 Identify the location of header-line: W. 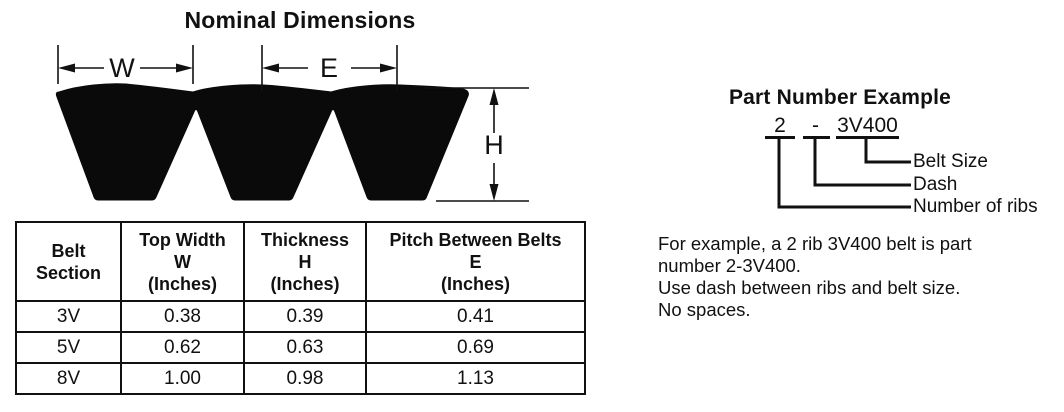
(182, 261).